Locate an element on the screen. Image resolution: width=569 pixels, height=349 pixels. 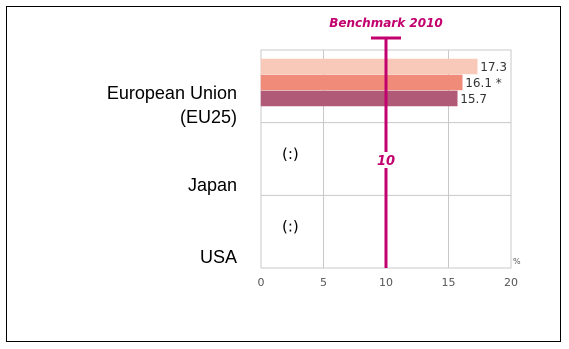
data-label-0-0: 17.3 is located at coordinates (493, 67).